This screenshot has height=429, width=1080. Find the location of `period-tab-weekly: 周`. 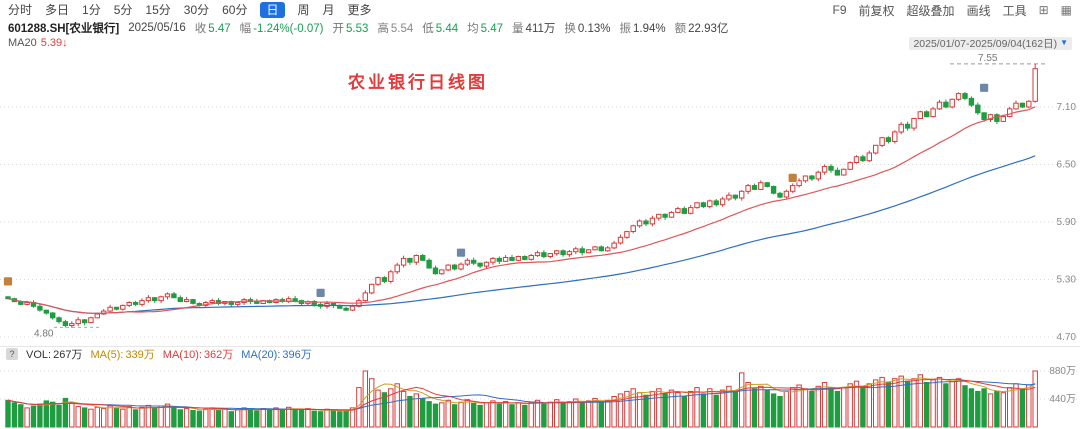

period-tab-weekly: 周 is located at coordinates (303, 10).